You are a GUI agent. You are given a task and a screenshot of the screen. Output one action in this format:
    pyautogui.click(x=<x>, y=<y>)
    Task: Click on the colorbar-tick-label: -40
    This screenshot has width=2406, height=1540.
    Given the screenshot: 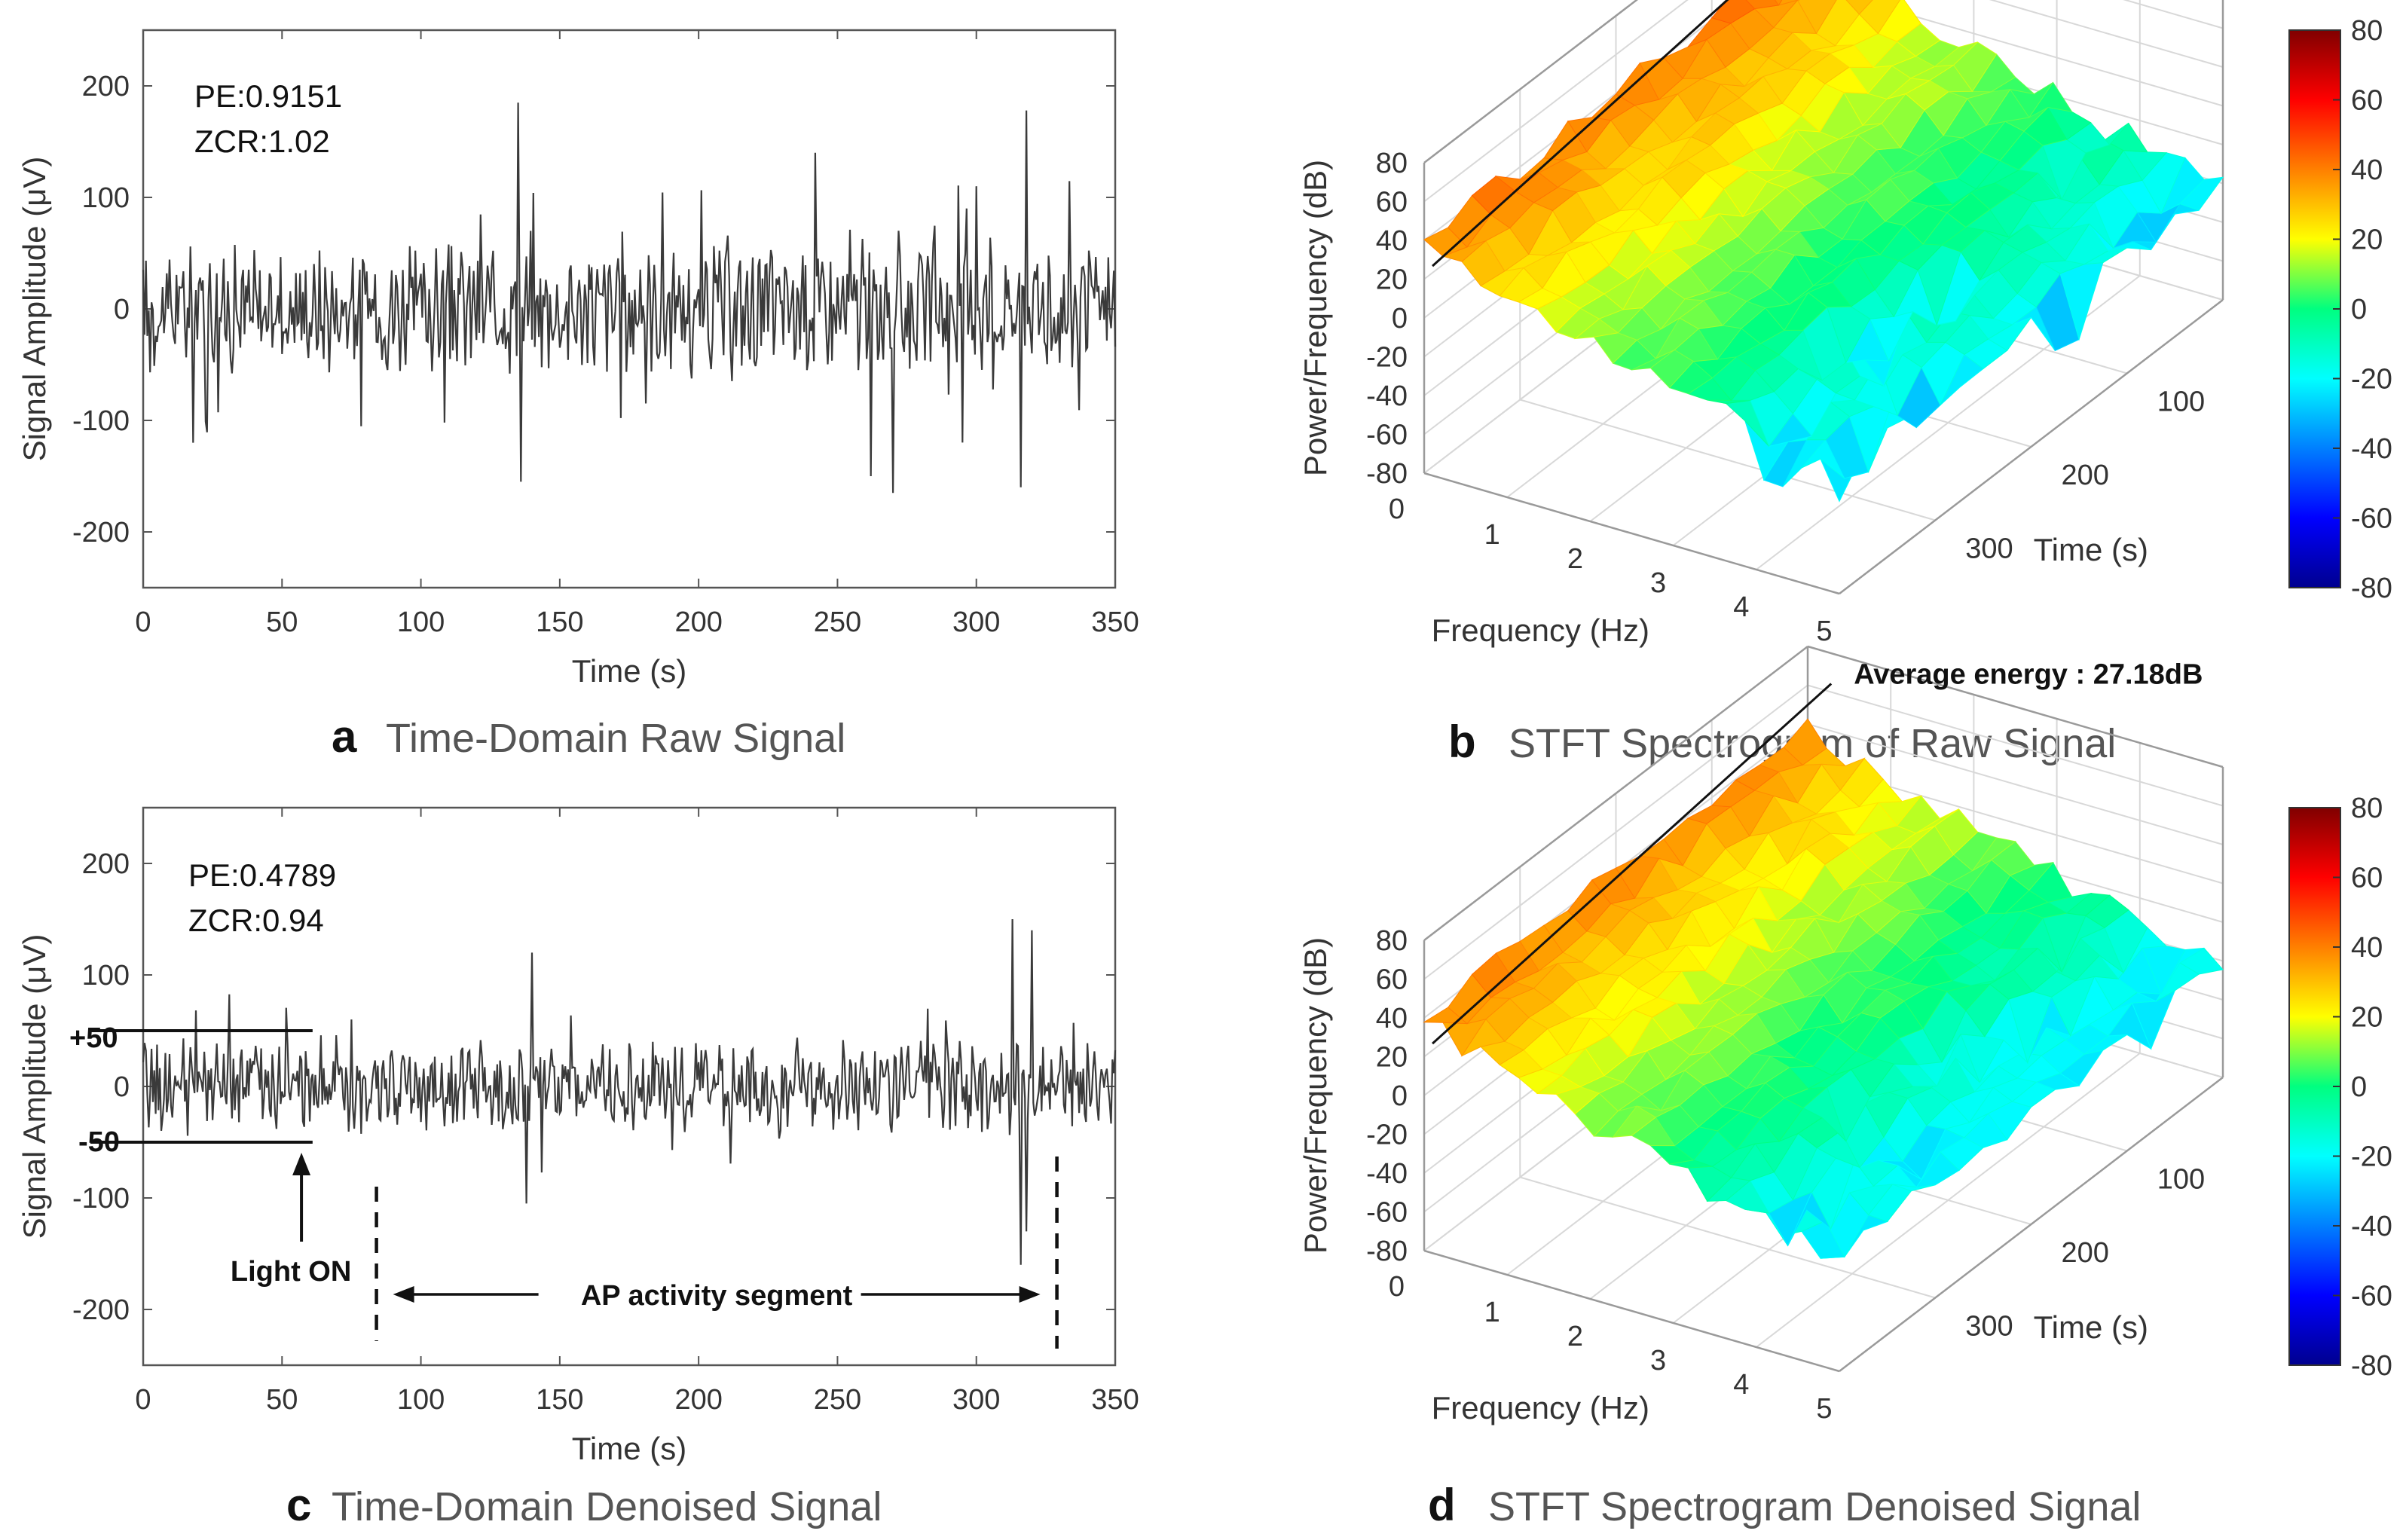 What is the action you would take?
    pyautogui.click(x=2371, y=449)
    